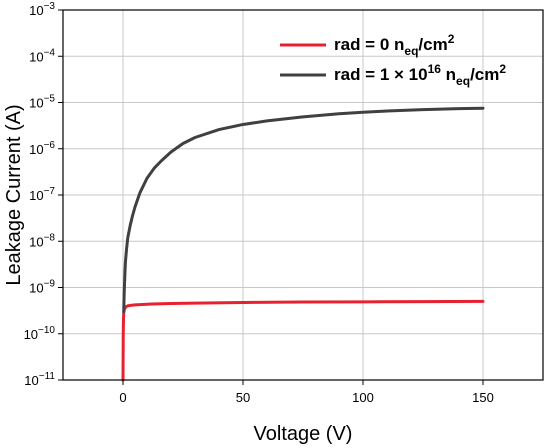 This screenshot has height=448, width=550. Describe the element at coordinates (483, 397) in the screenshot. I see `x-tick-label: 150` at that location.